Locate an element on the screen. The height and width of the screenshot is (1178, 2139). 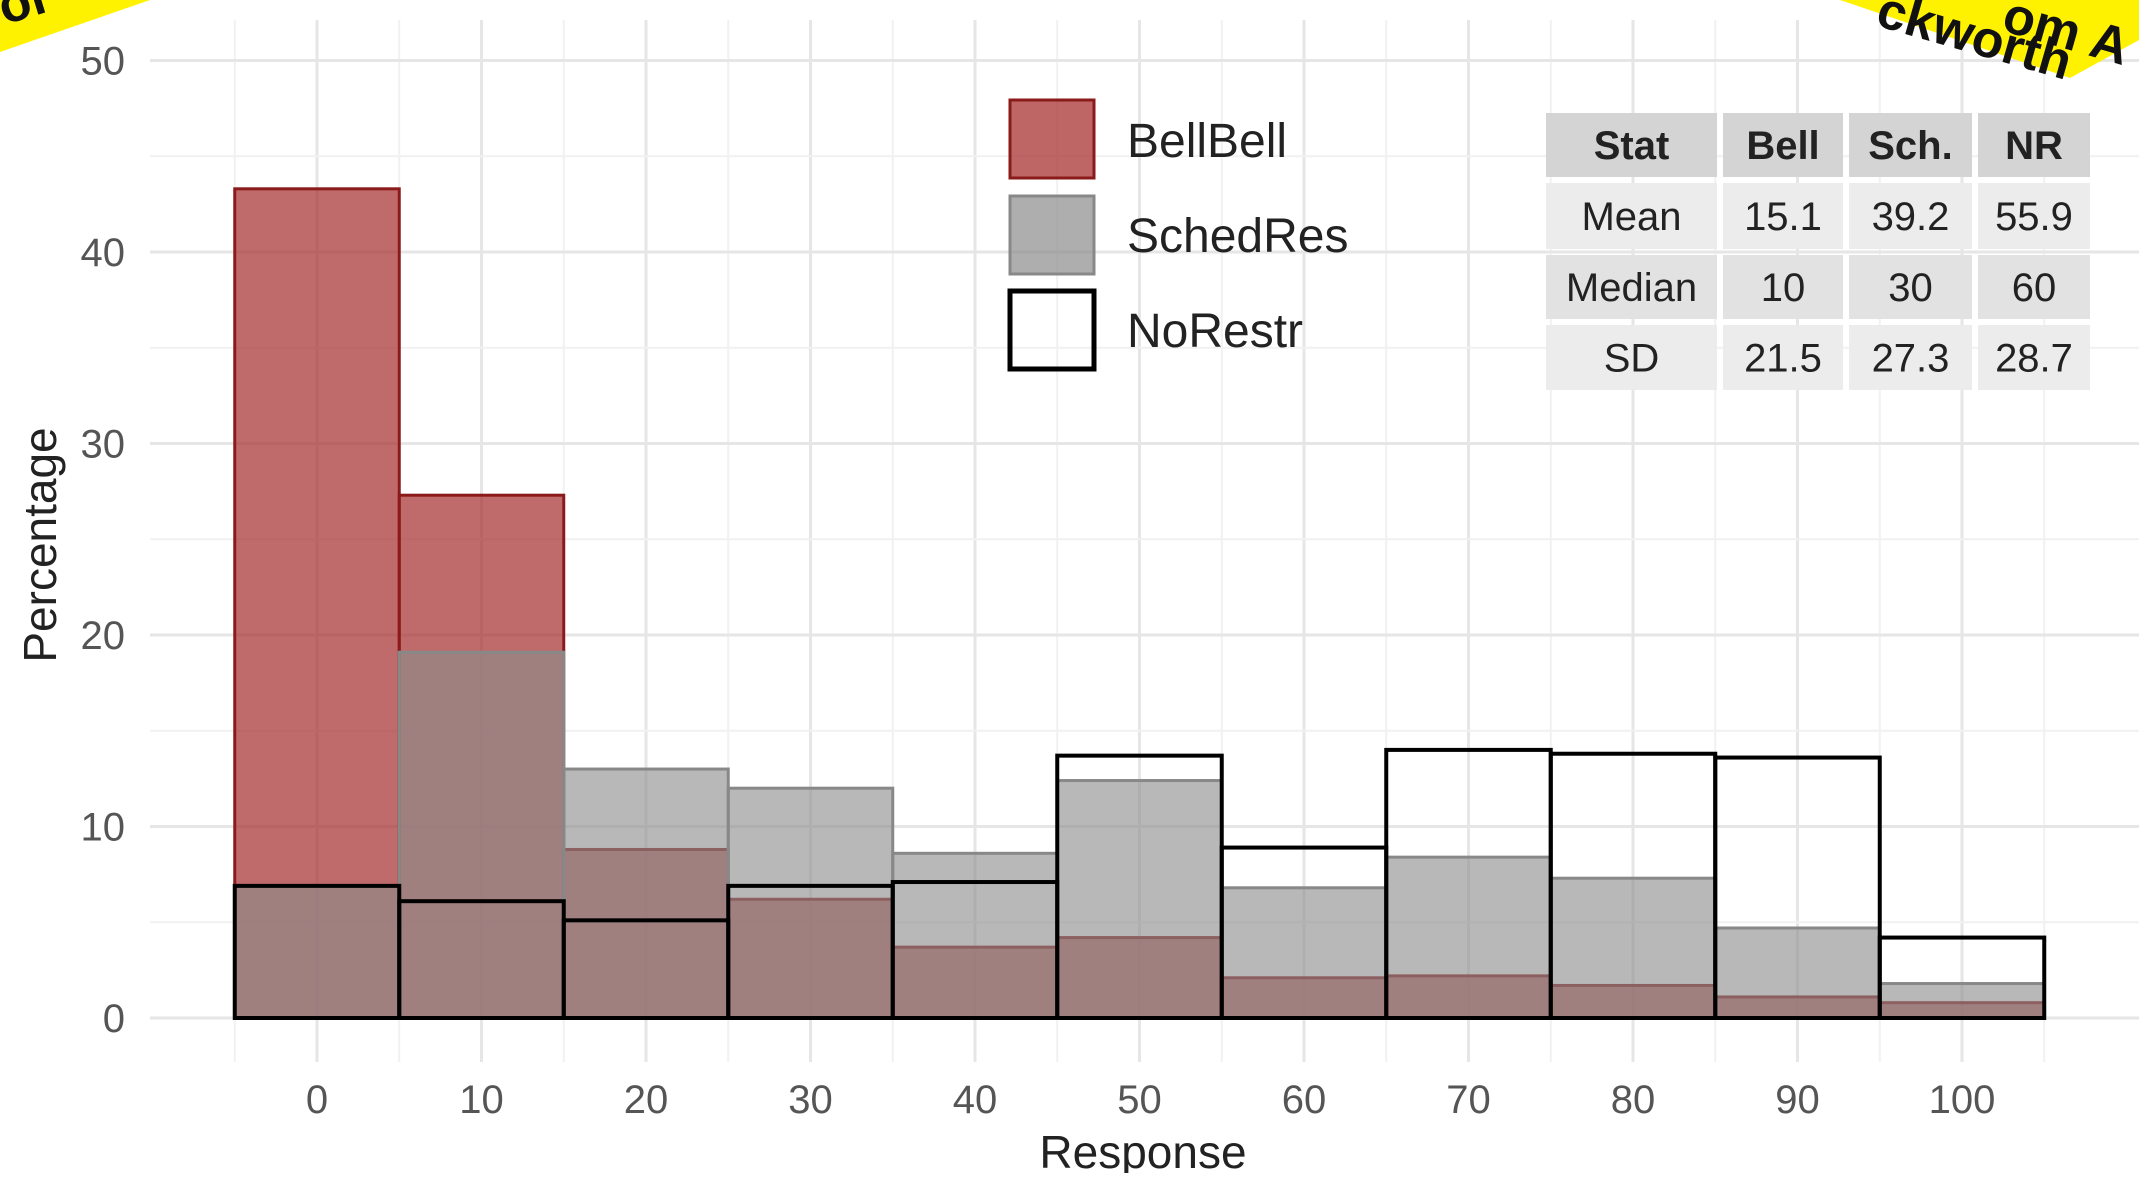
table-header-text: Sch. is located at coordinates (1910, 146).